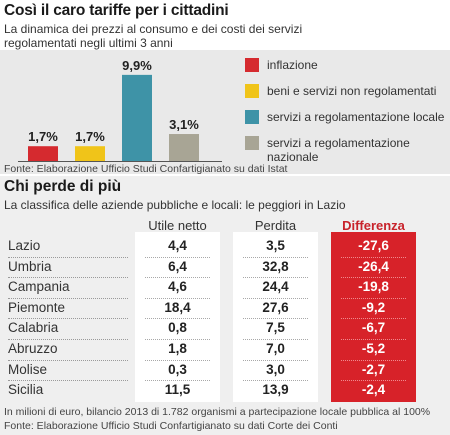 This screenshot has width=450, height=435. I want to click on legend-label-2: beni e servizi non regolamentati, so click(352, 91).